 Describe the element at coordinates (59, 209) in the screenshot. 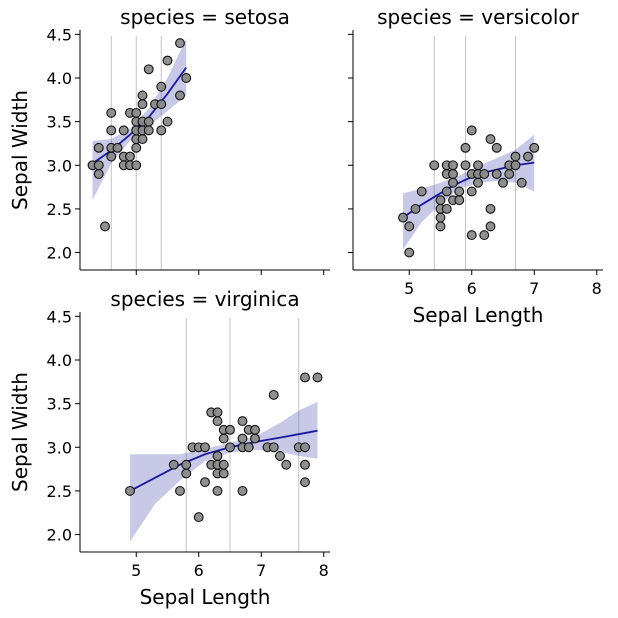

I see `y-tick-label: 2.5` at that location.